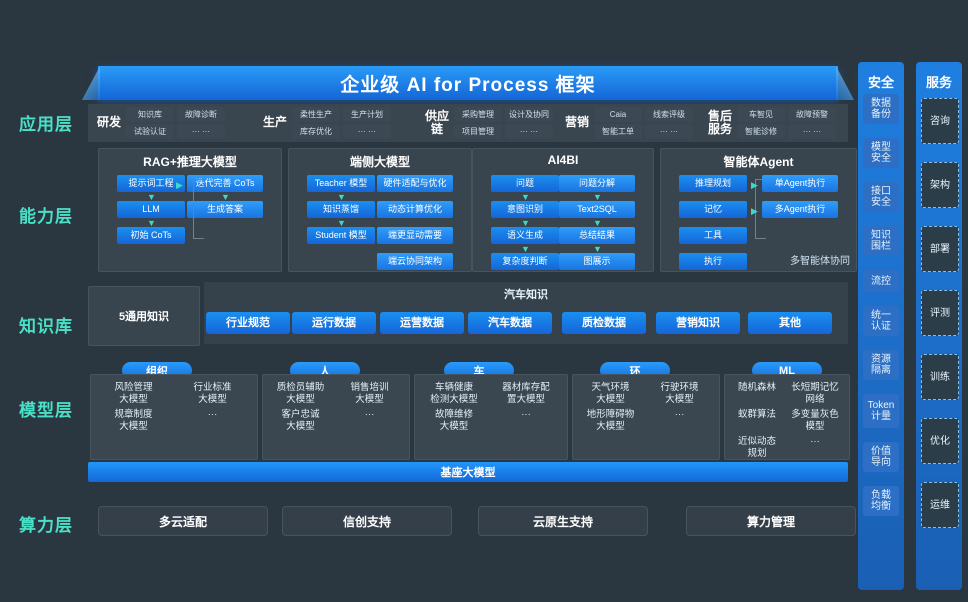  I want to click on security-item: 统一 认证, so click(881, 321).